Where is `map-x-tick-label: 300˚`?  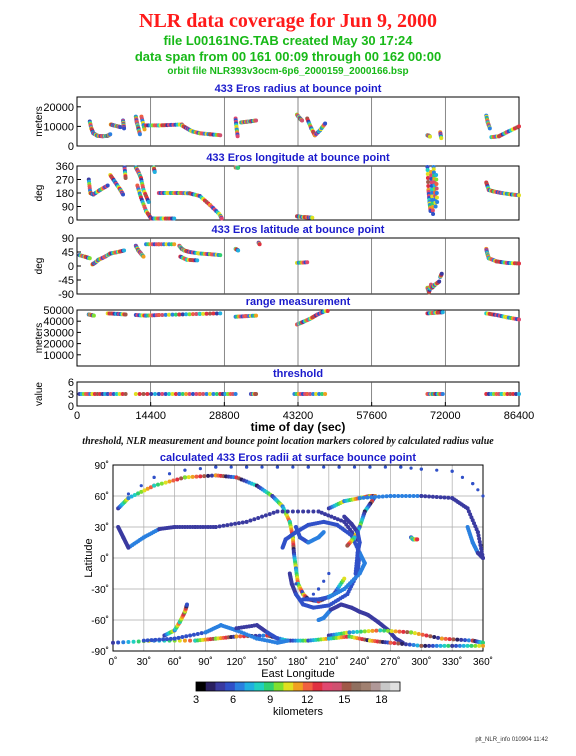 map-x-tick-label: 300˚ is located at coordinates (421, 662).